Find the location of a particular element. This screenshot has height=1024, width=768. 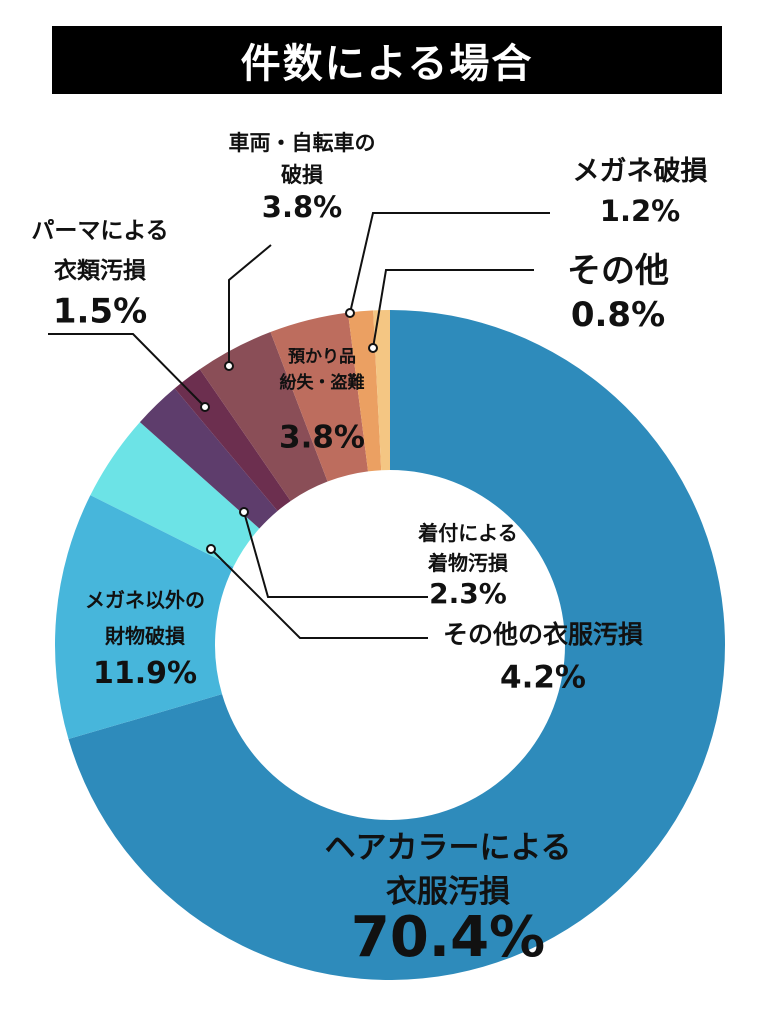

slice-value-label: 1.5% is located at coordinates (100, 311).